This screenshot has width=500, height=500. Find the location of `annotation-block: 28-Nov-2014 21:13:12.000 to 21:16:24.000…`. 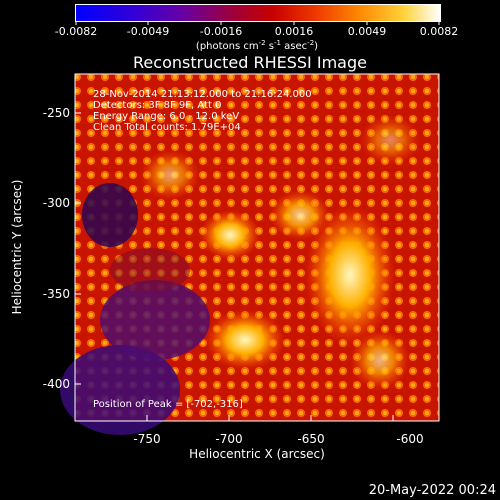

annotation-block: 28-Nov-2014 21:13:12.000 to 21:16:24.000… is located at coordinates (202, 111).